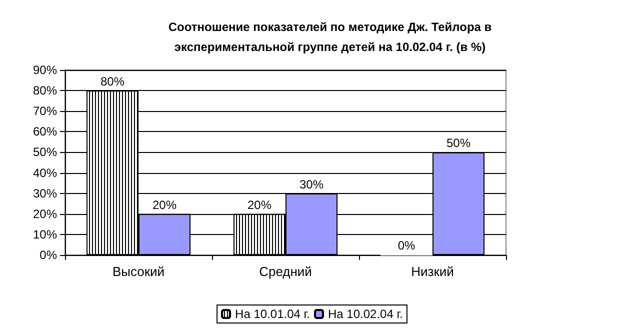 Image resolution: width=624 pixels, height=335 pixels. I want to click on y-tick-label: 20%, so click(45, 213).